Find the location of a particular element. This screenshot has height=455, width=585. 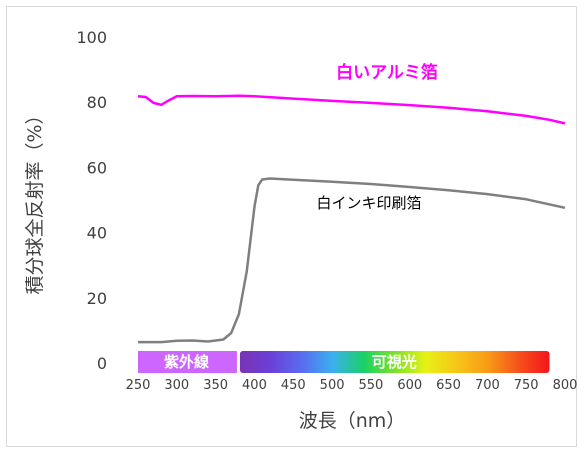

visible-band is located at coordinates (394, 362).